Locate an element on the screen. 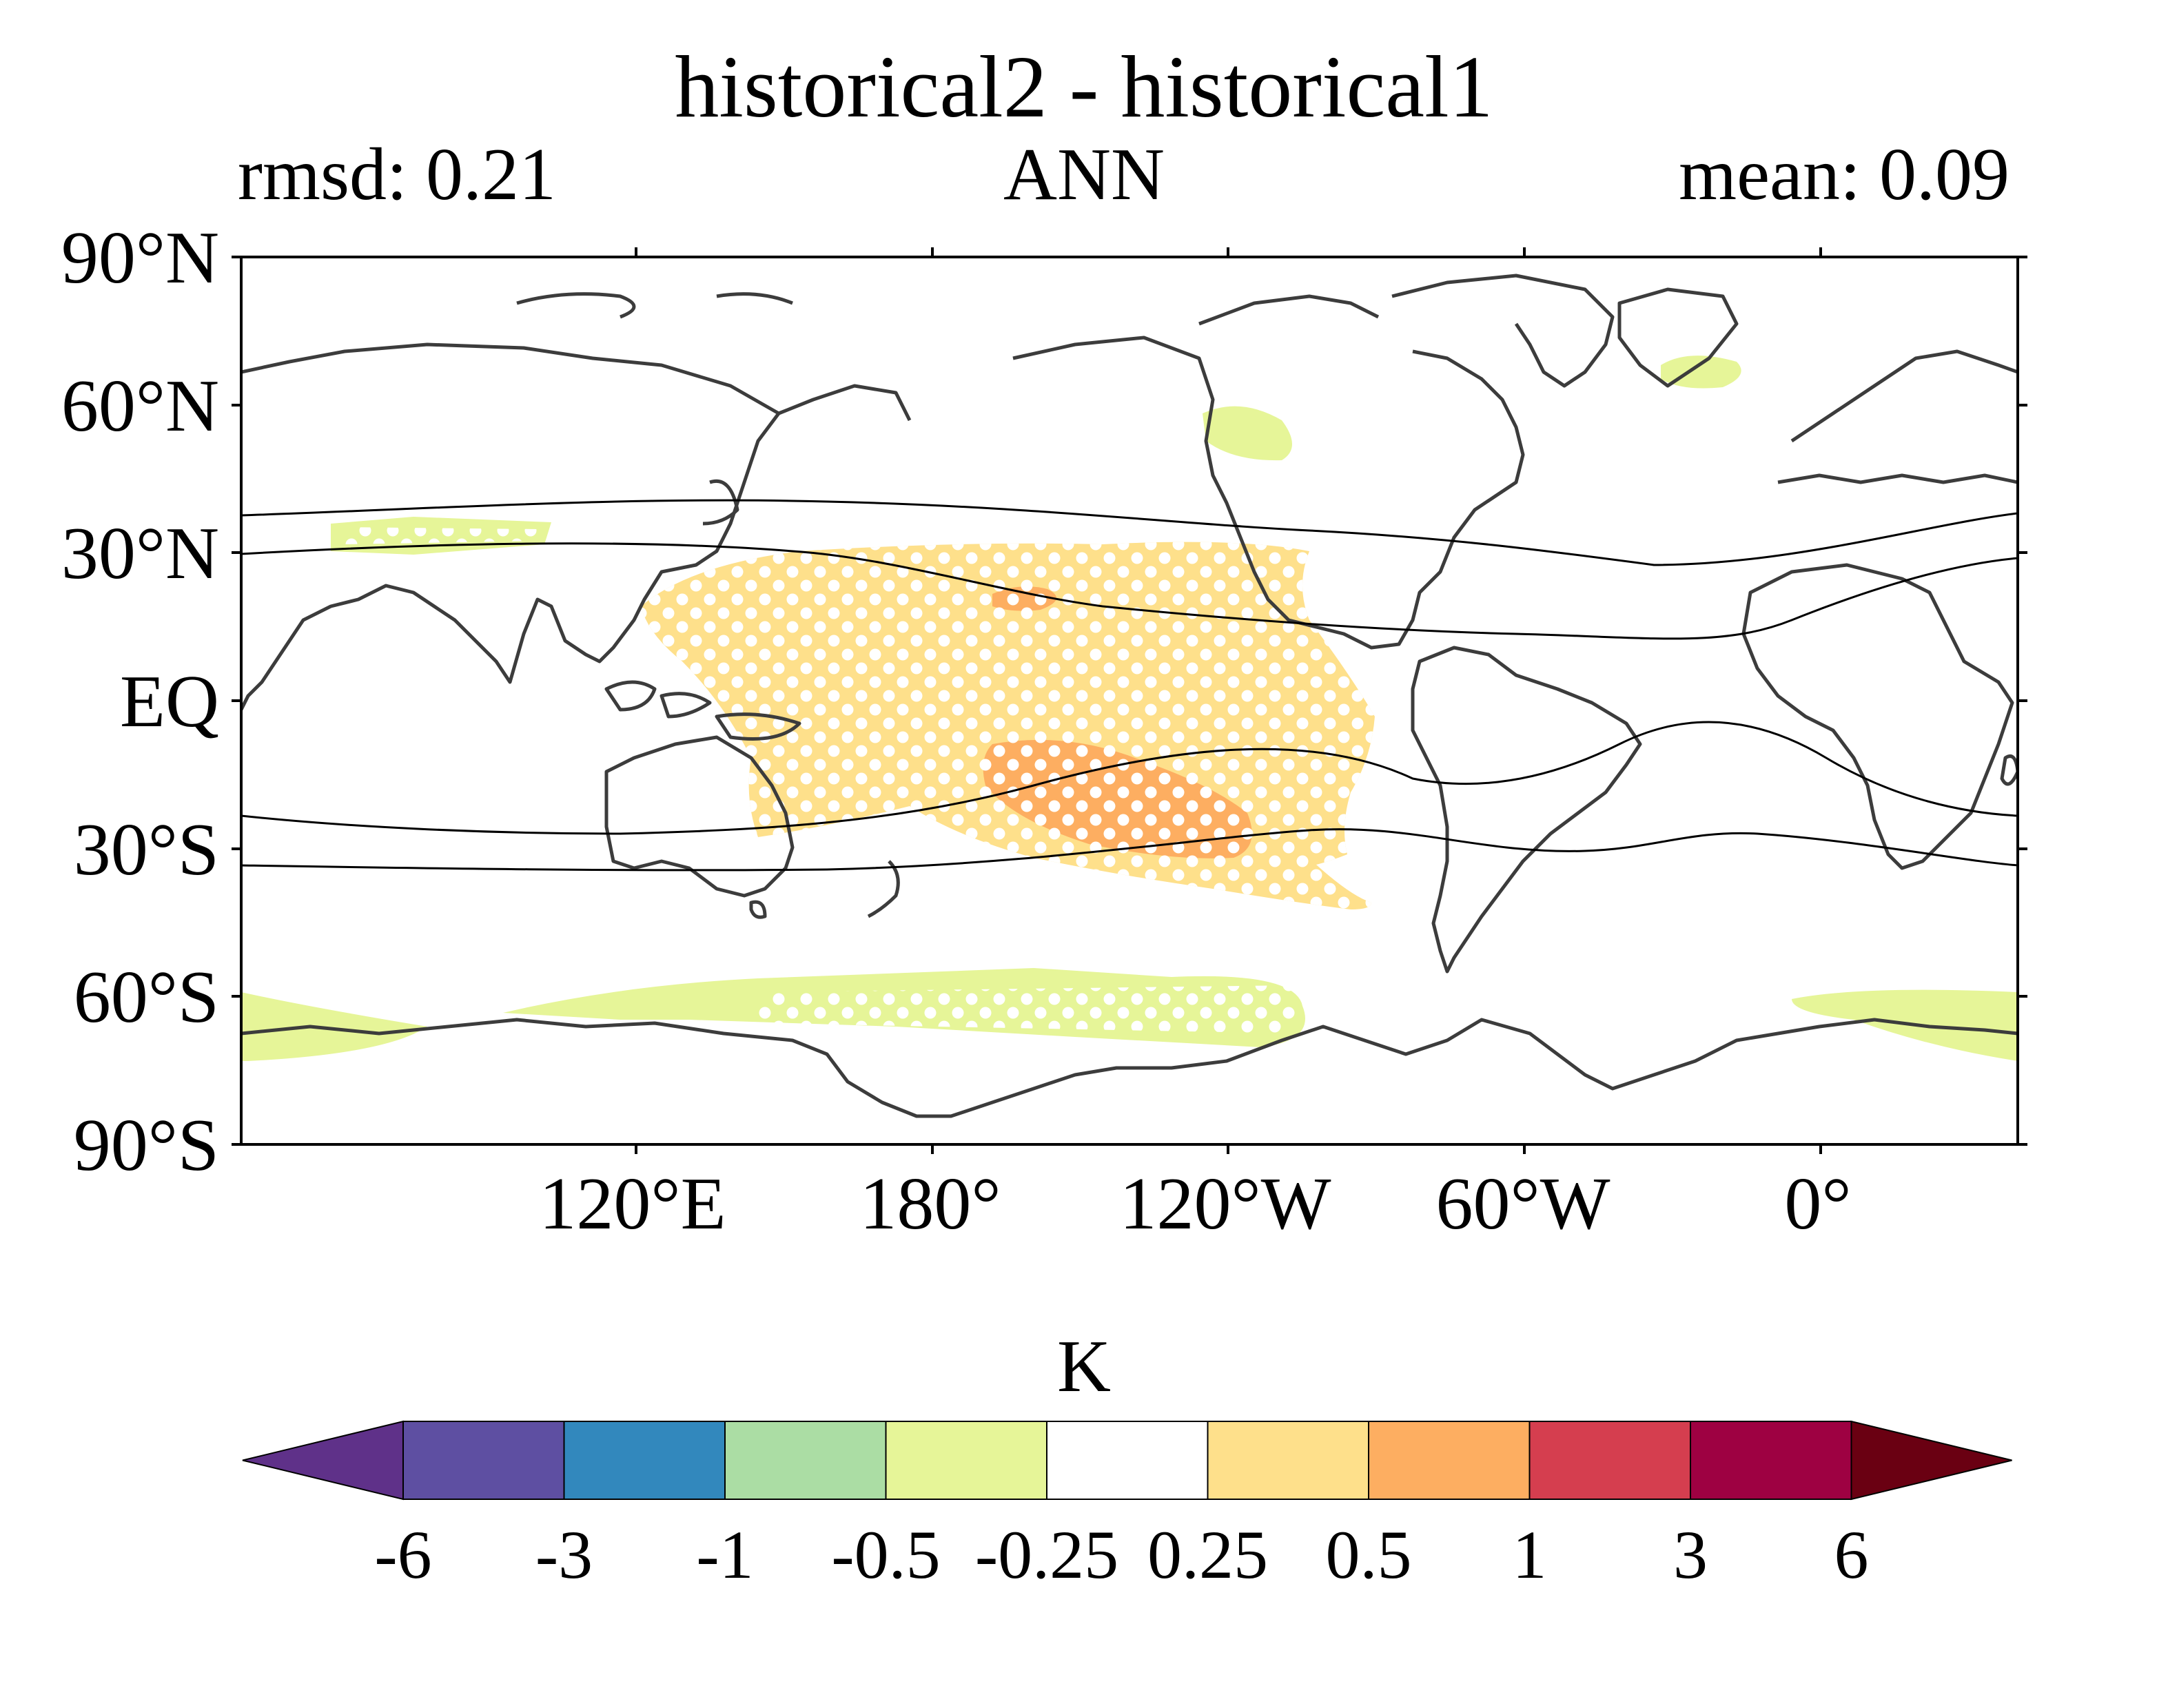 This screenshot has width=2168, height=1708. mean-label: mean: 0.09 is located at coordinates (1844, 175).